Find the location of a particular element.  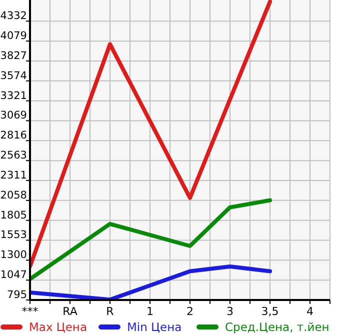

x-tick-label: 1 is located at coordinates (150, 311).